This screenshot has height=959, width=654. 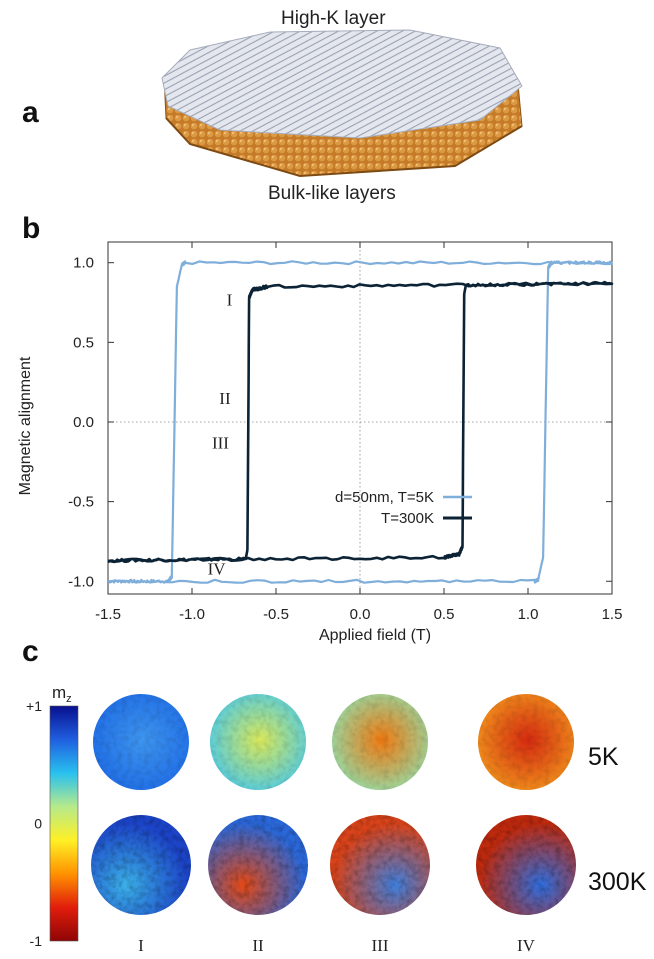 I want to click on colorbar-label: mz, so click(x=62, y=694).